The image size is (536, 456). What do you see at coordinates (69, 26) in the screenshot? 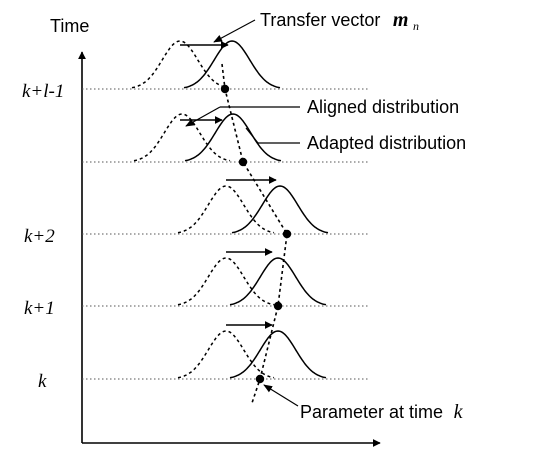
I see `time-axis-title: Time` at bounding box center [69, 26].